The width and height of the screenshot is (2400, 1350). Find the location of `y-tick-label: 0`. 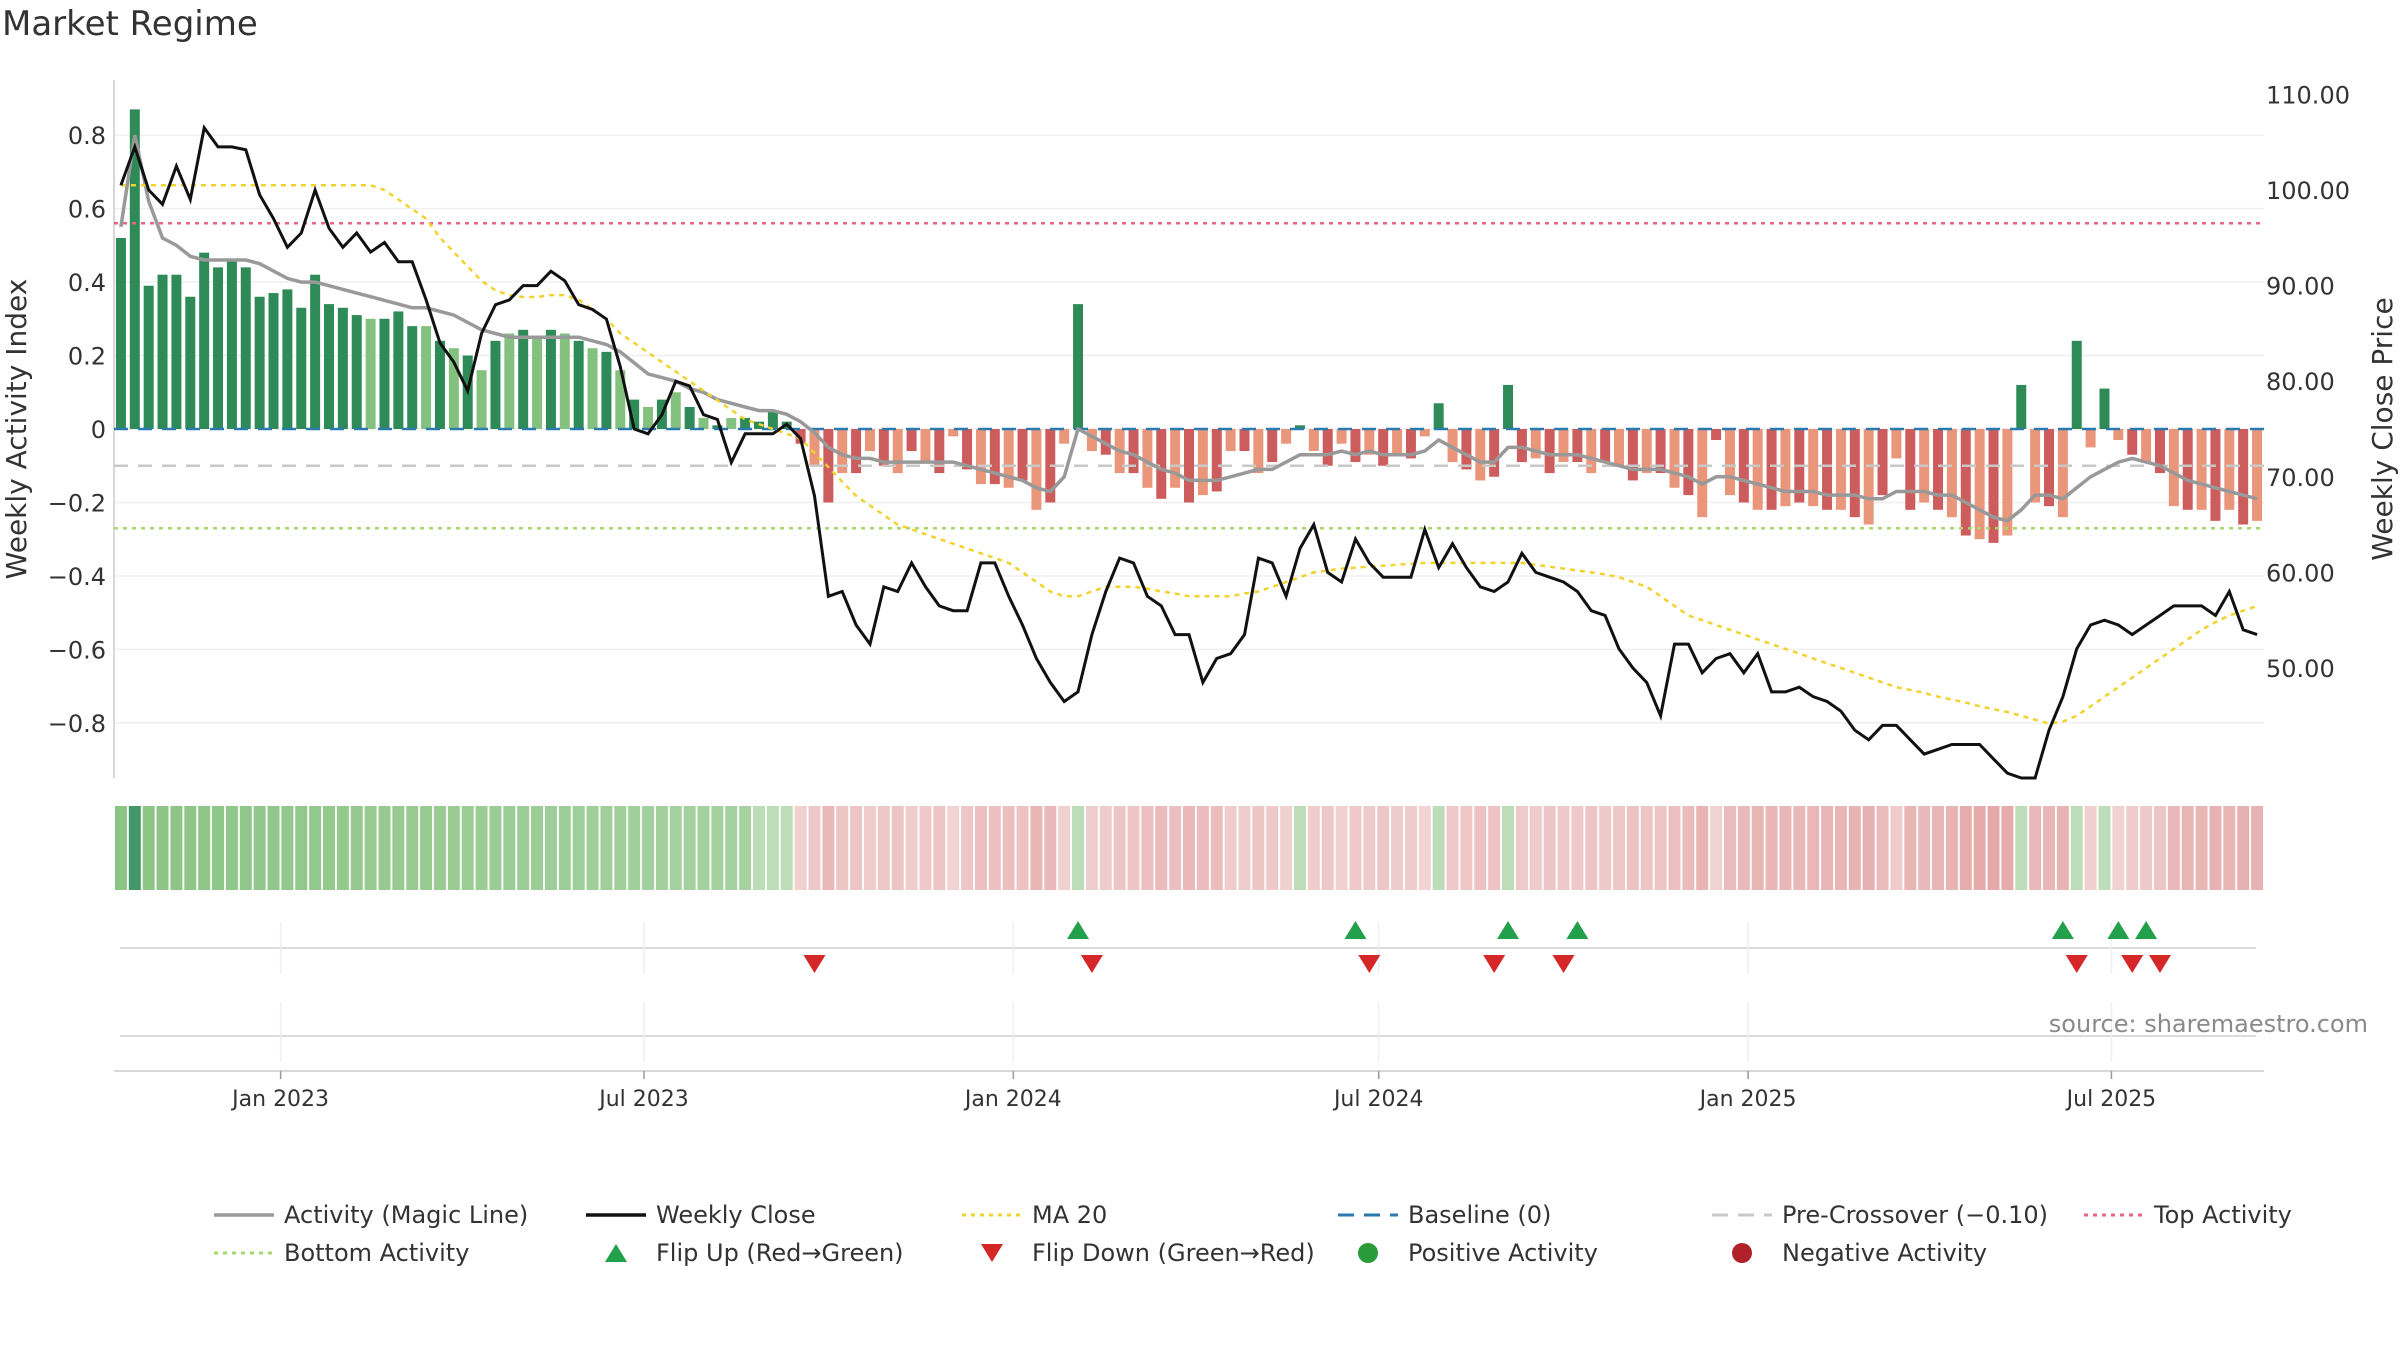

y-tick-label: 0 is located at coordinates (98, 430).